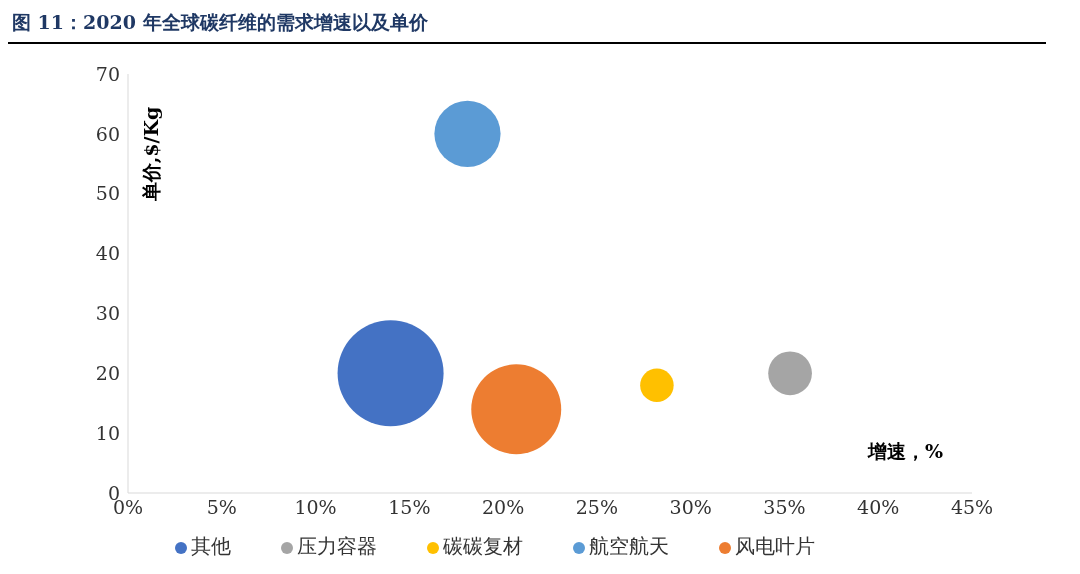  I want to click on x-tick-label: 35%, so click(784, 507).